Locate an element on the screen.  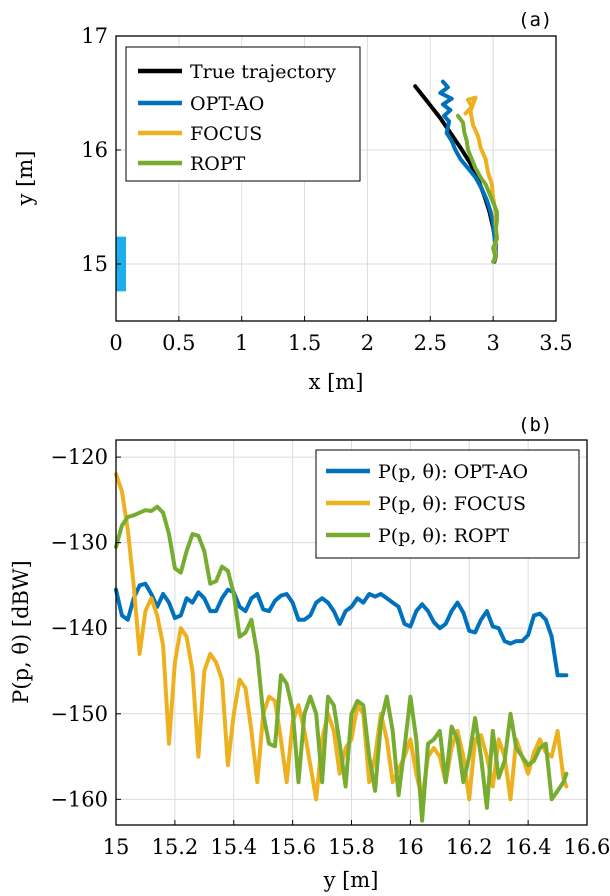
panel-a-xlabel: x [m] is located at coordinates (336, 382).